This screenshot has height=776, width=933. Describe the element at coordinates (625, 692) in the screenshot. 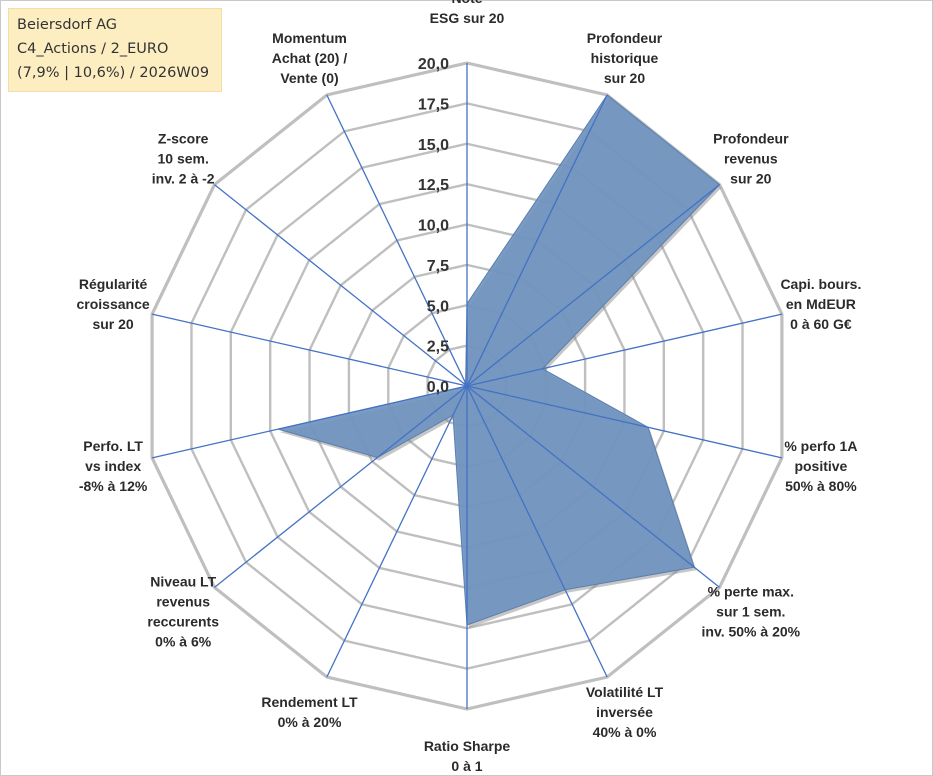

I see `axis-label-line: Volatilité LT` at that location.